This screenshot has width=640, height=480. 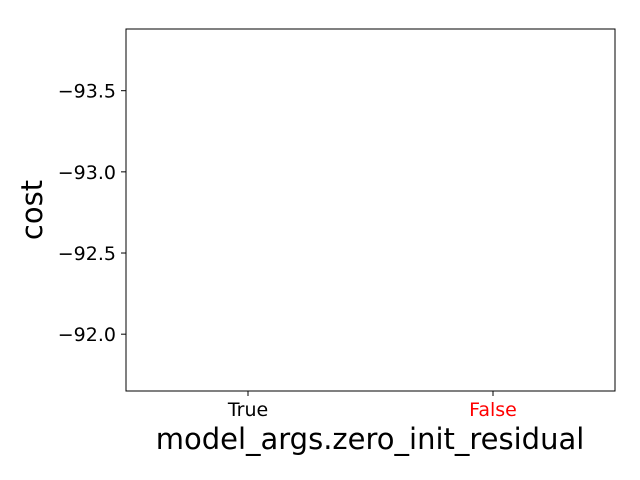 I want to click on y-tick-label: −92.5, so click(x=87, y=254).